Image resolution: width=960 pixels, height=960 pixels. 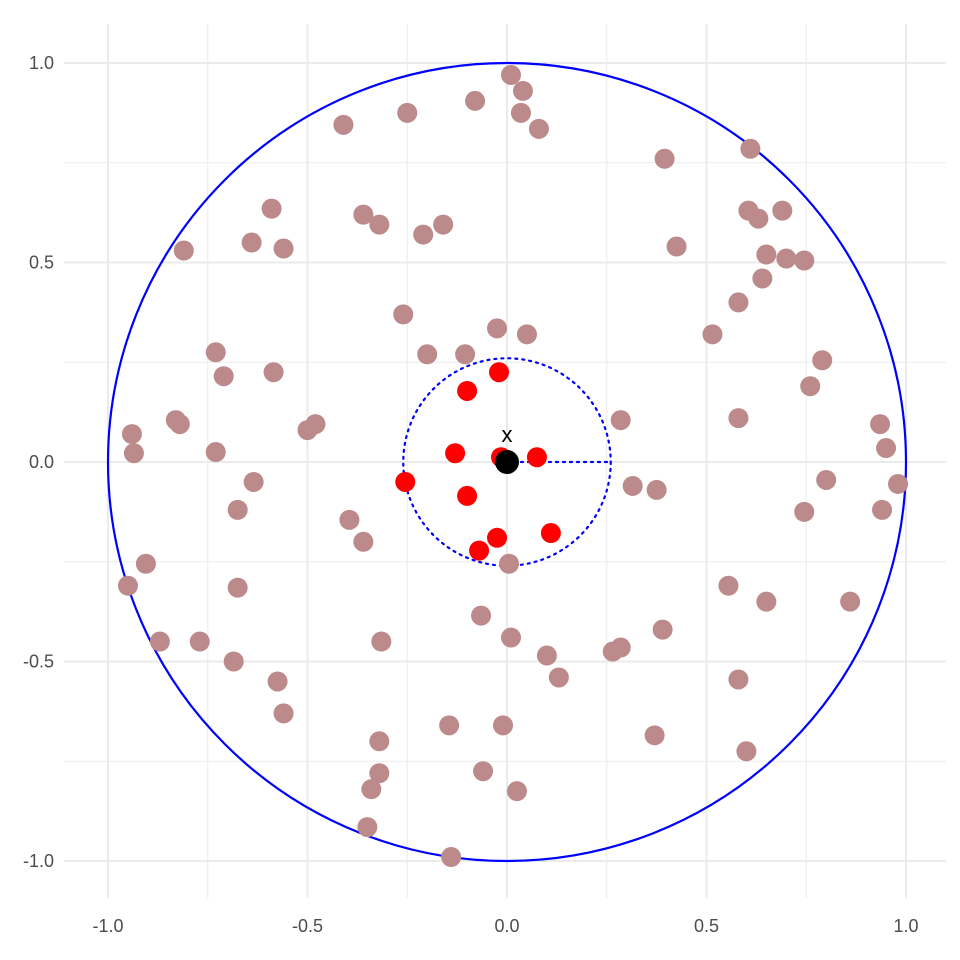 I want to click on x-tick-label: -1.0, so click(x=107, y=926).